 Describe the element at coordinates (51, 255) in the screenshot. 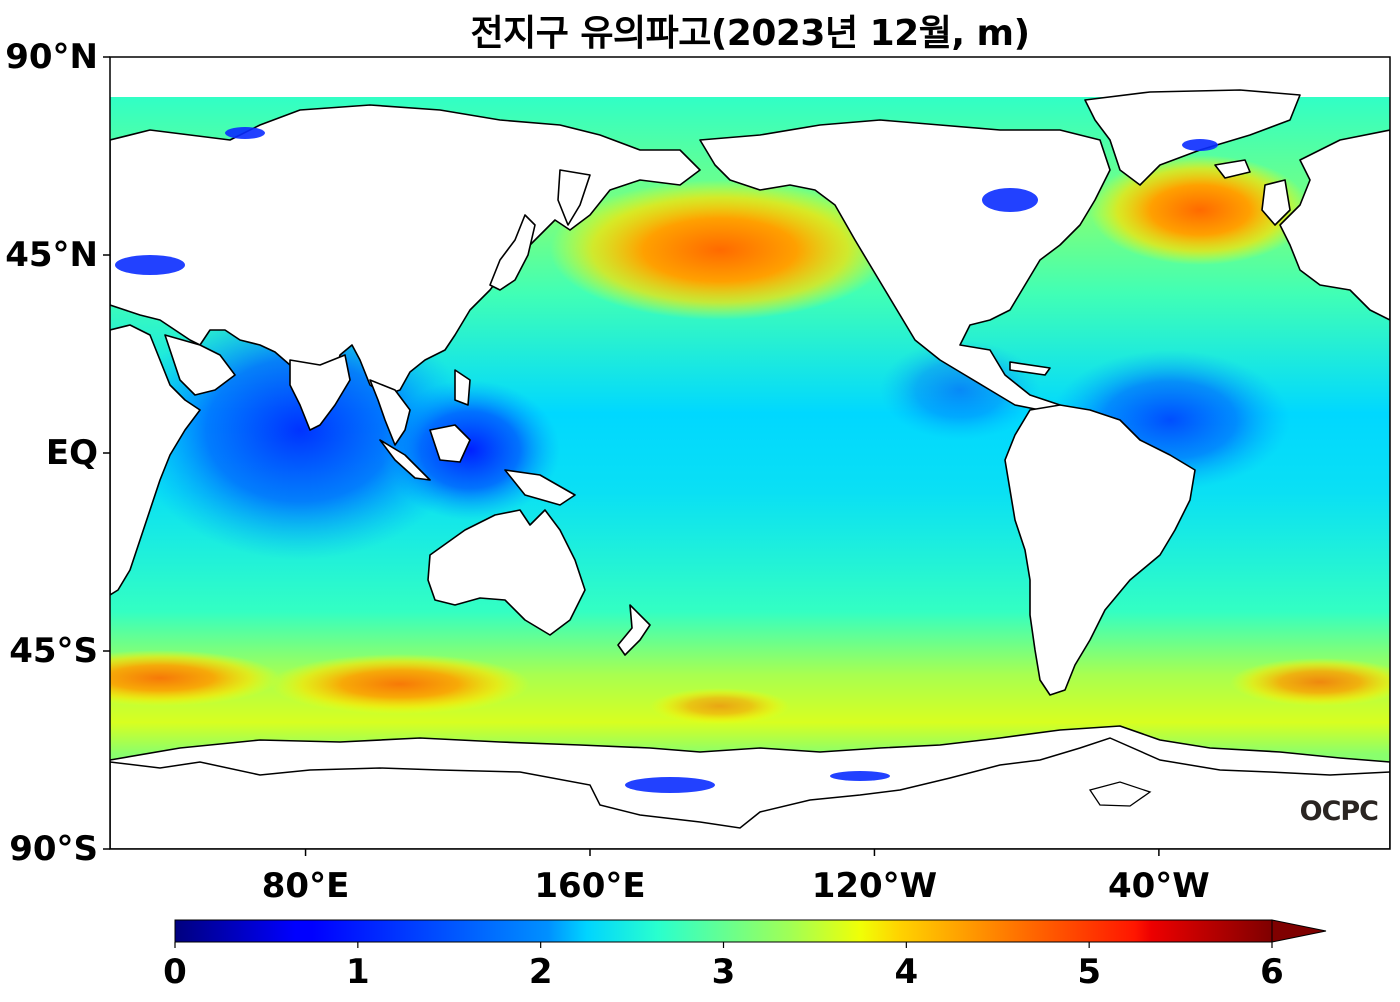

I see `lat-label-1: 45°N` at that location.